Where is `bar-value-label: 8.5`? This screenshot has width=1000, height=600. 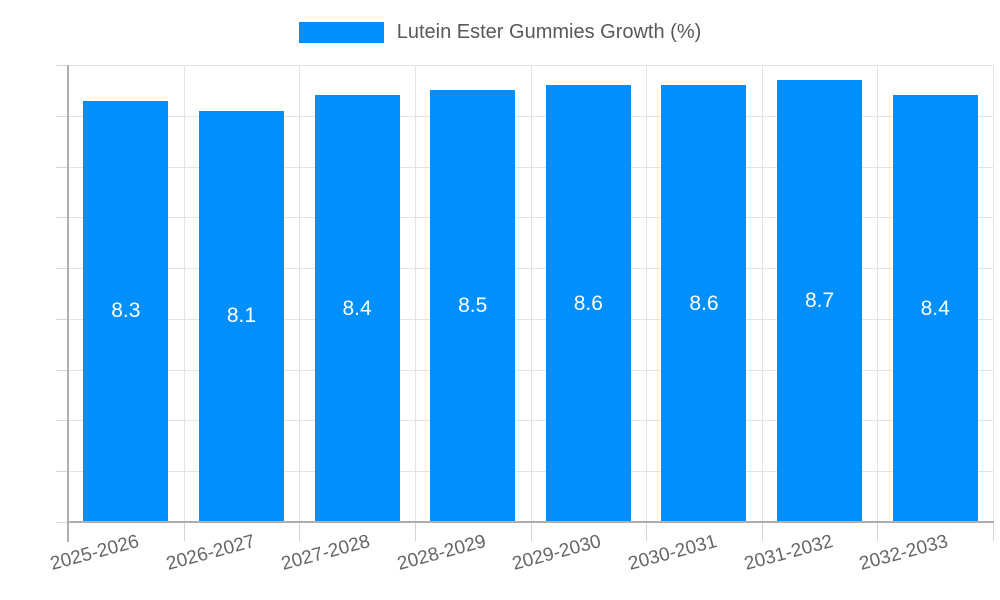 bar-value-label: 8.5 is located at coordinates (473, 306).